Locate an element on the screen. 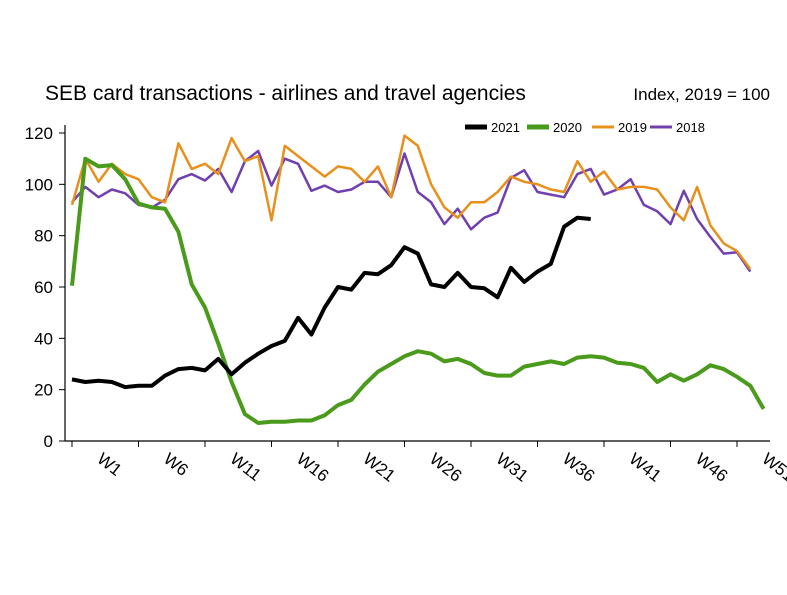  y-tick-label: 100 is located at coordinates (39, 184).